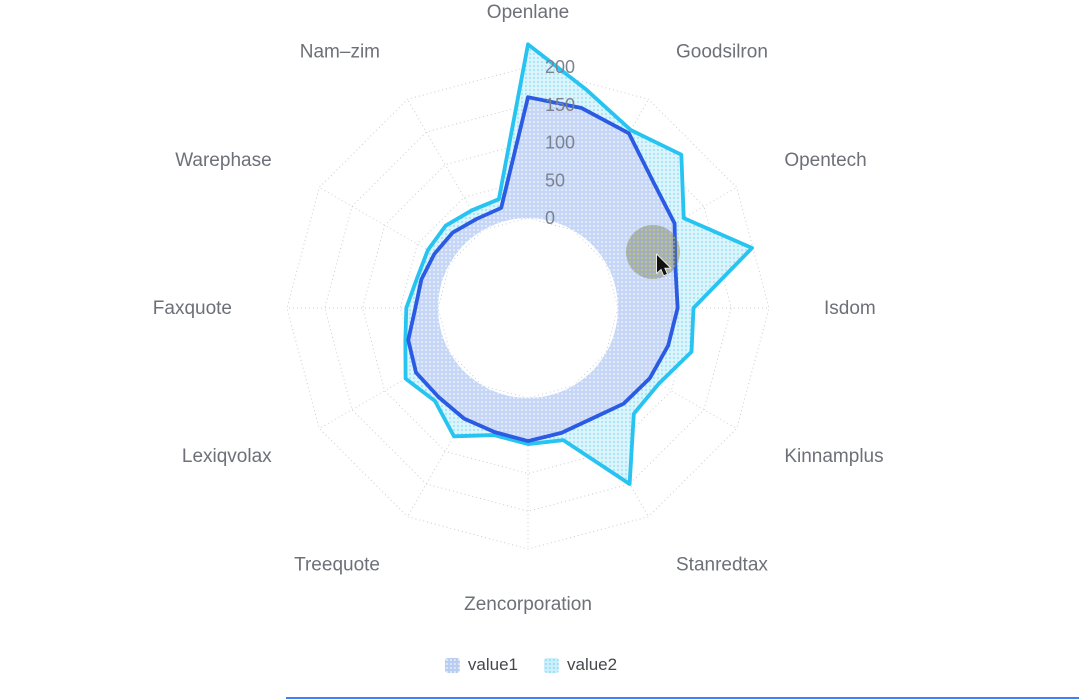 Image resolution: width=1079 pixels, height=699 pixels. Describe the element at coordinates (555, 180) in the screenshot. I see `radial-axis-label: 50` at that location.